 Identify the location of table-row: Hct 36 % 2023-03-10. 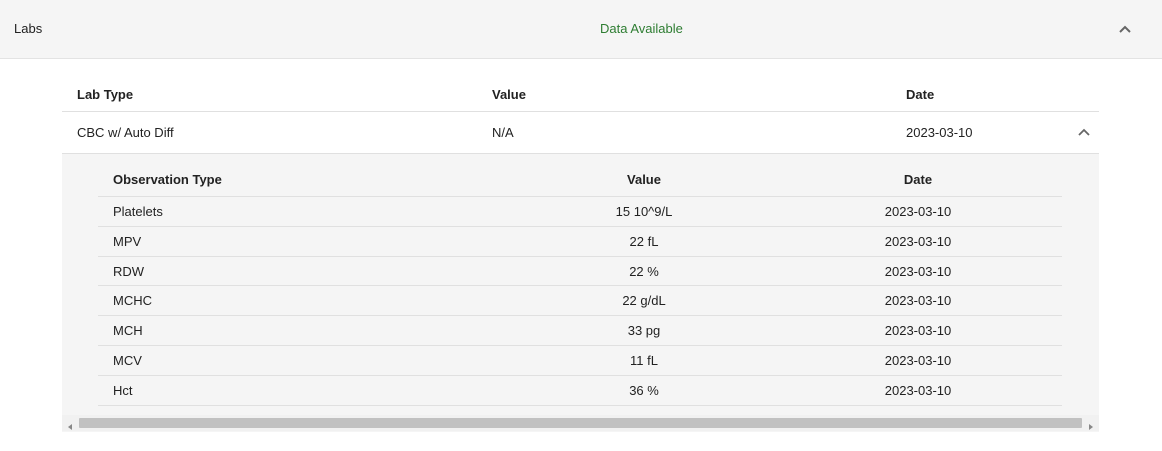
(580, 391).